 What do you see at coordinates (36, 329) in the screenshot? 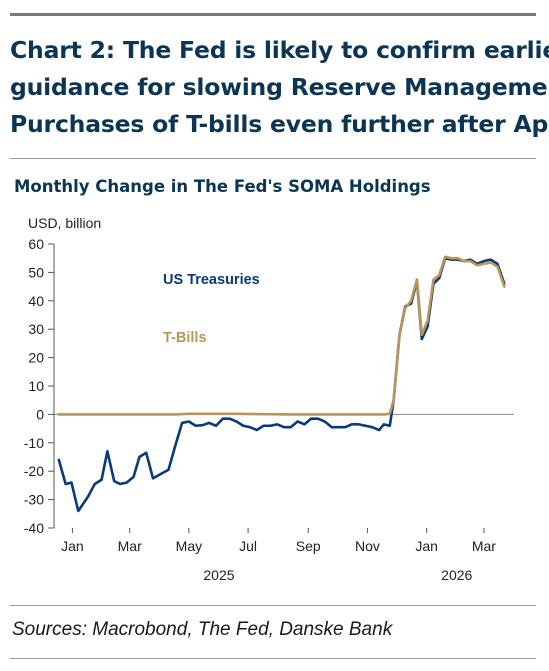
I see `y-tick-label: 30` at bounding box center [36, 329].